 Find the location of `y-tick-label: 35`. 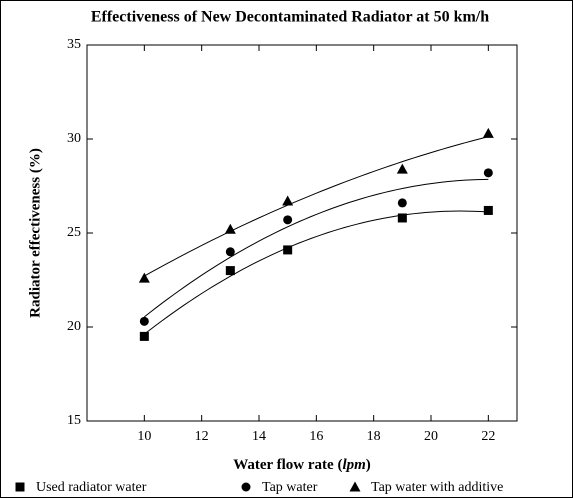

y-tick-label: 35 is located at coordinates (74, 44).